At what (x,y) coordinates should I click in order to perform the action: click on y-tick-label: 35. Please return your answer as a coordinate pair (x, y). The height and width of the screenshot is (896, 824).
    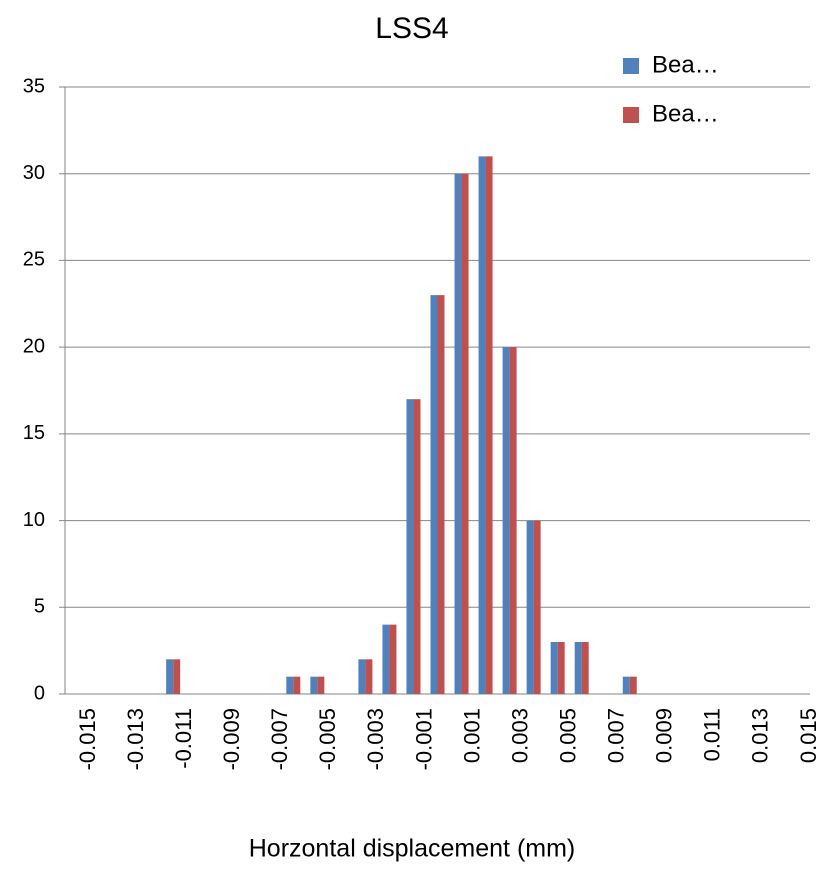
    Looking at the image, I should click on (34, 86).